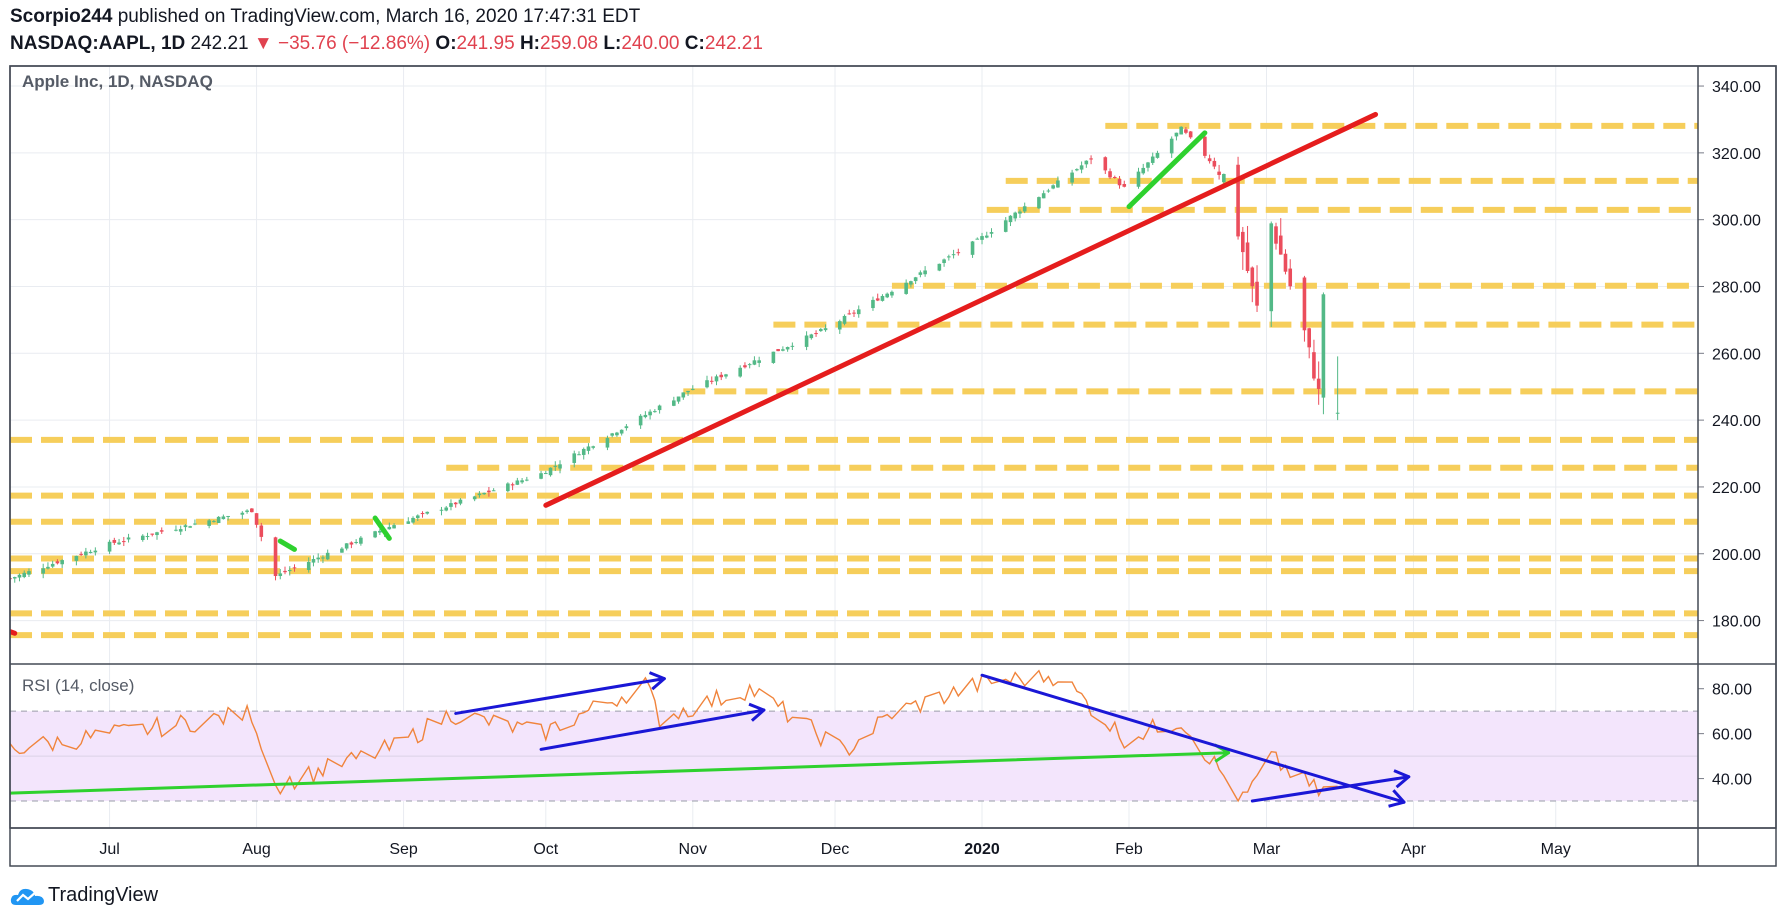 Image resolution: width=1782 pixels, height=923 pixels. Describe the element at coordinates (529, 43) in the screenshot. I see `high-label: H:` at that location.